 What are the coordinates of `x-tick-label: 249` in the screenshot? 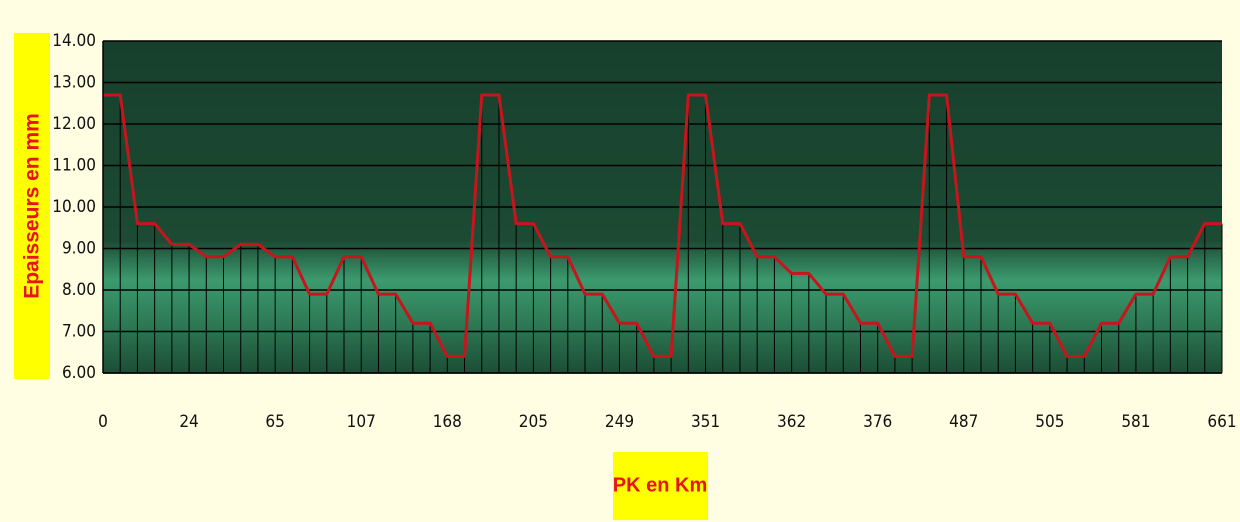 It's located at (619, 422).